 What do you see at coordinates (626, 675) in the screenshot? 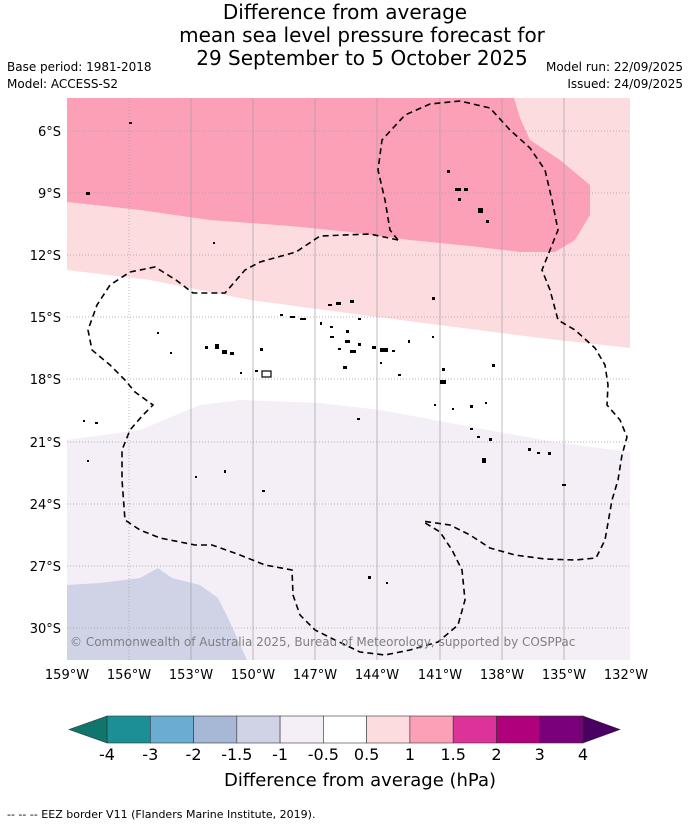
I see `lon-label: 132°W` at bounding box center [626, 675].